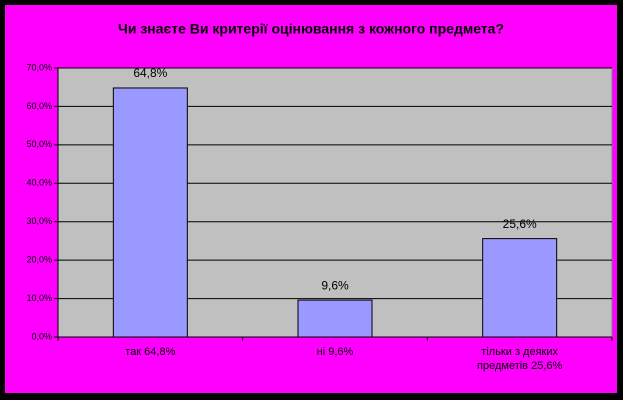 Image resolution: width=623 pixels, height=400 pixels. What do you see at coordinates (41, 336) in the screenshot?
I see `y-tick-label: 0,0%` at bounding box center [41, 336].